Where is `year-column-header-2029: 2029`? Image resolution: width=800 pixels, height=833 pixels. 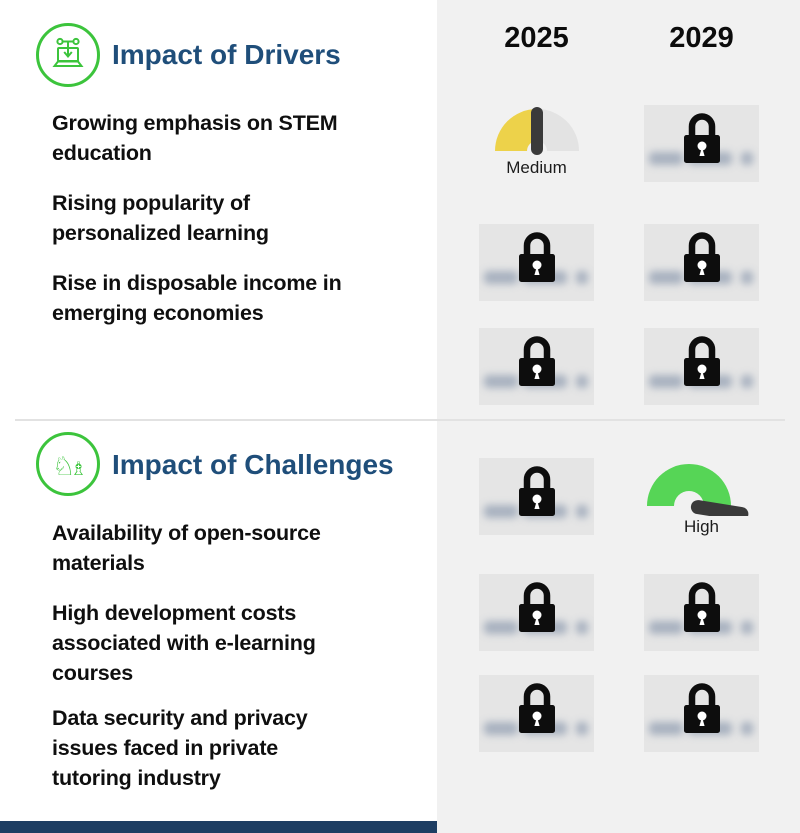
year-column-header-2029: 2029 is located at coordinates (701, 38).